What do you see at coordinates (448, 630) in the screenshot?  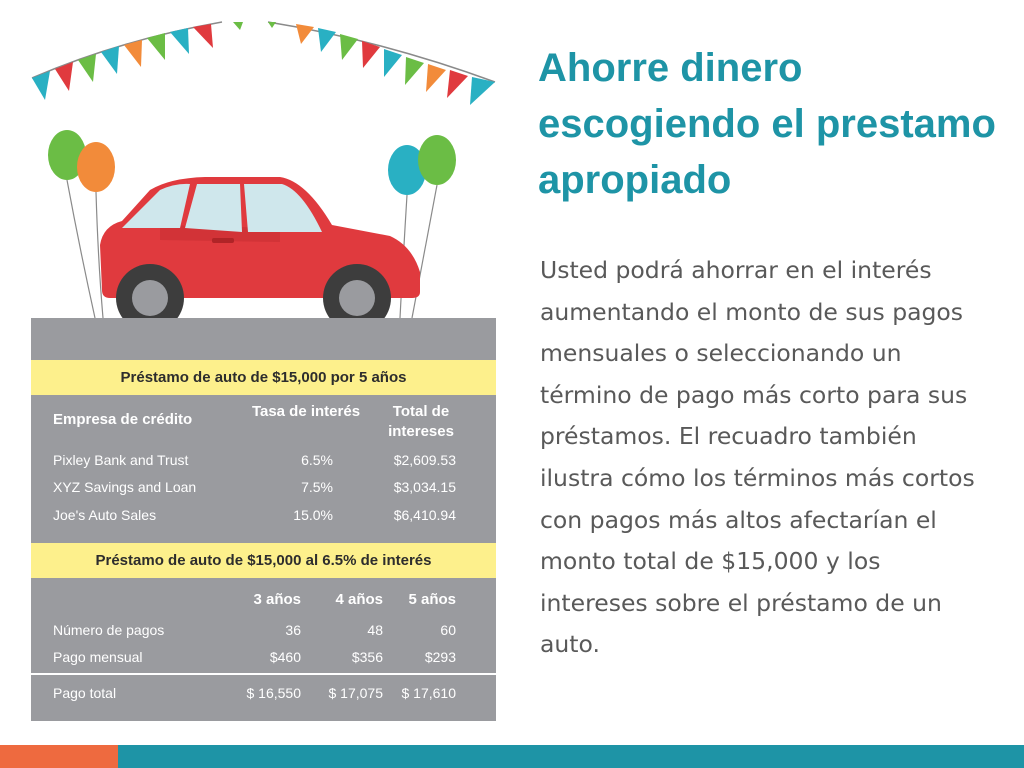 I see `table2-row1-5yr: 60` at bounding box center [448, 630].